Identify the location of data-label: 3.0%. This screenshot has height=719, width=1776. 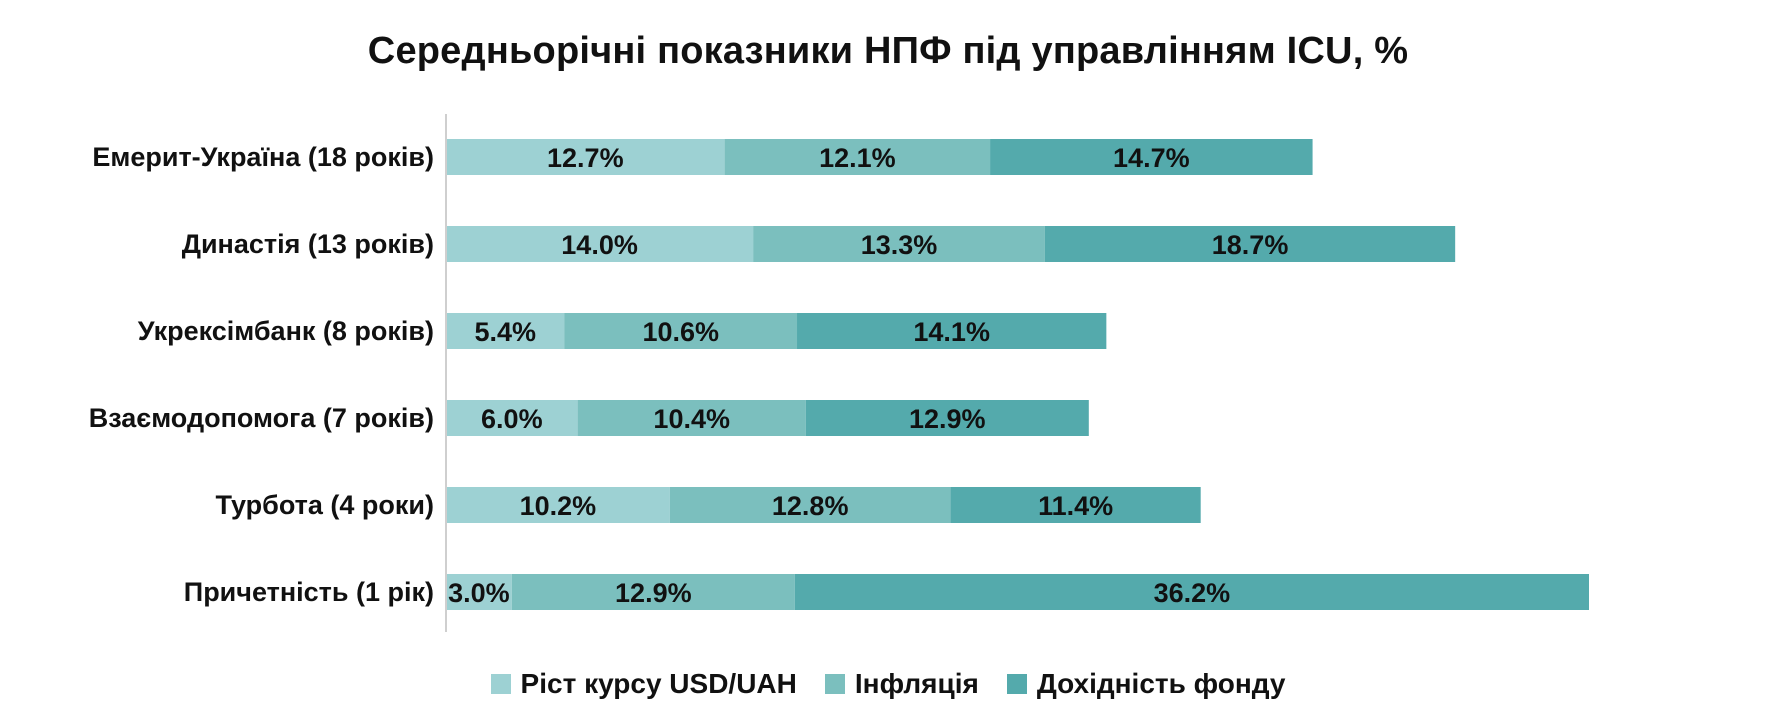
(479, 593).